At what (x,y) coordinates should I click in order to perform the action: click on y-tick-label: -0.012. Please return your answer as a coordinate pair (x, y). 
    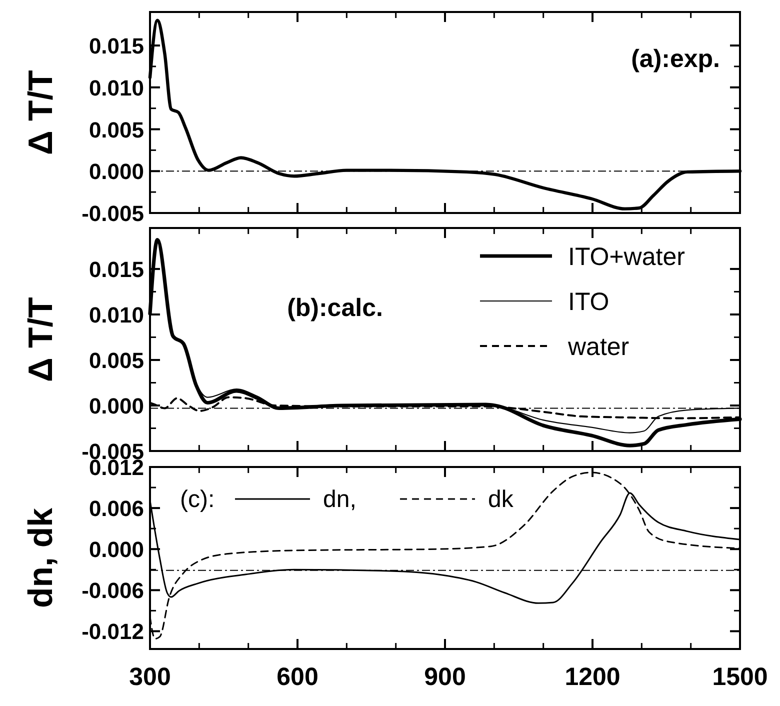
    Looking at the image, I should click on (113, 631).